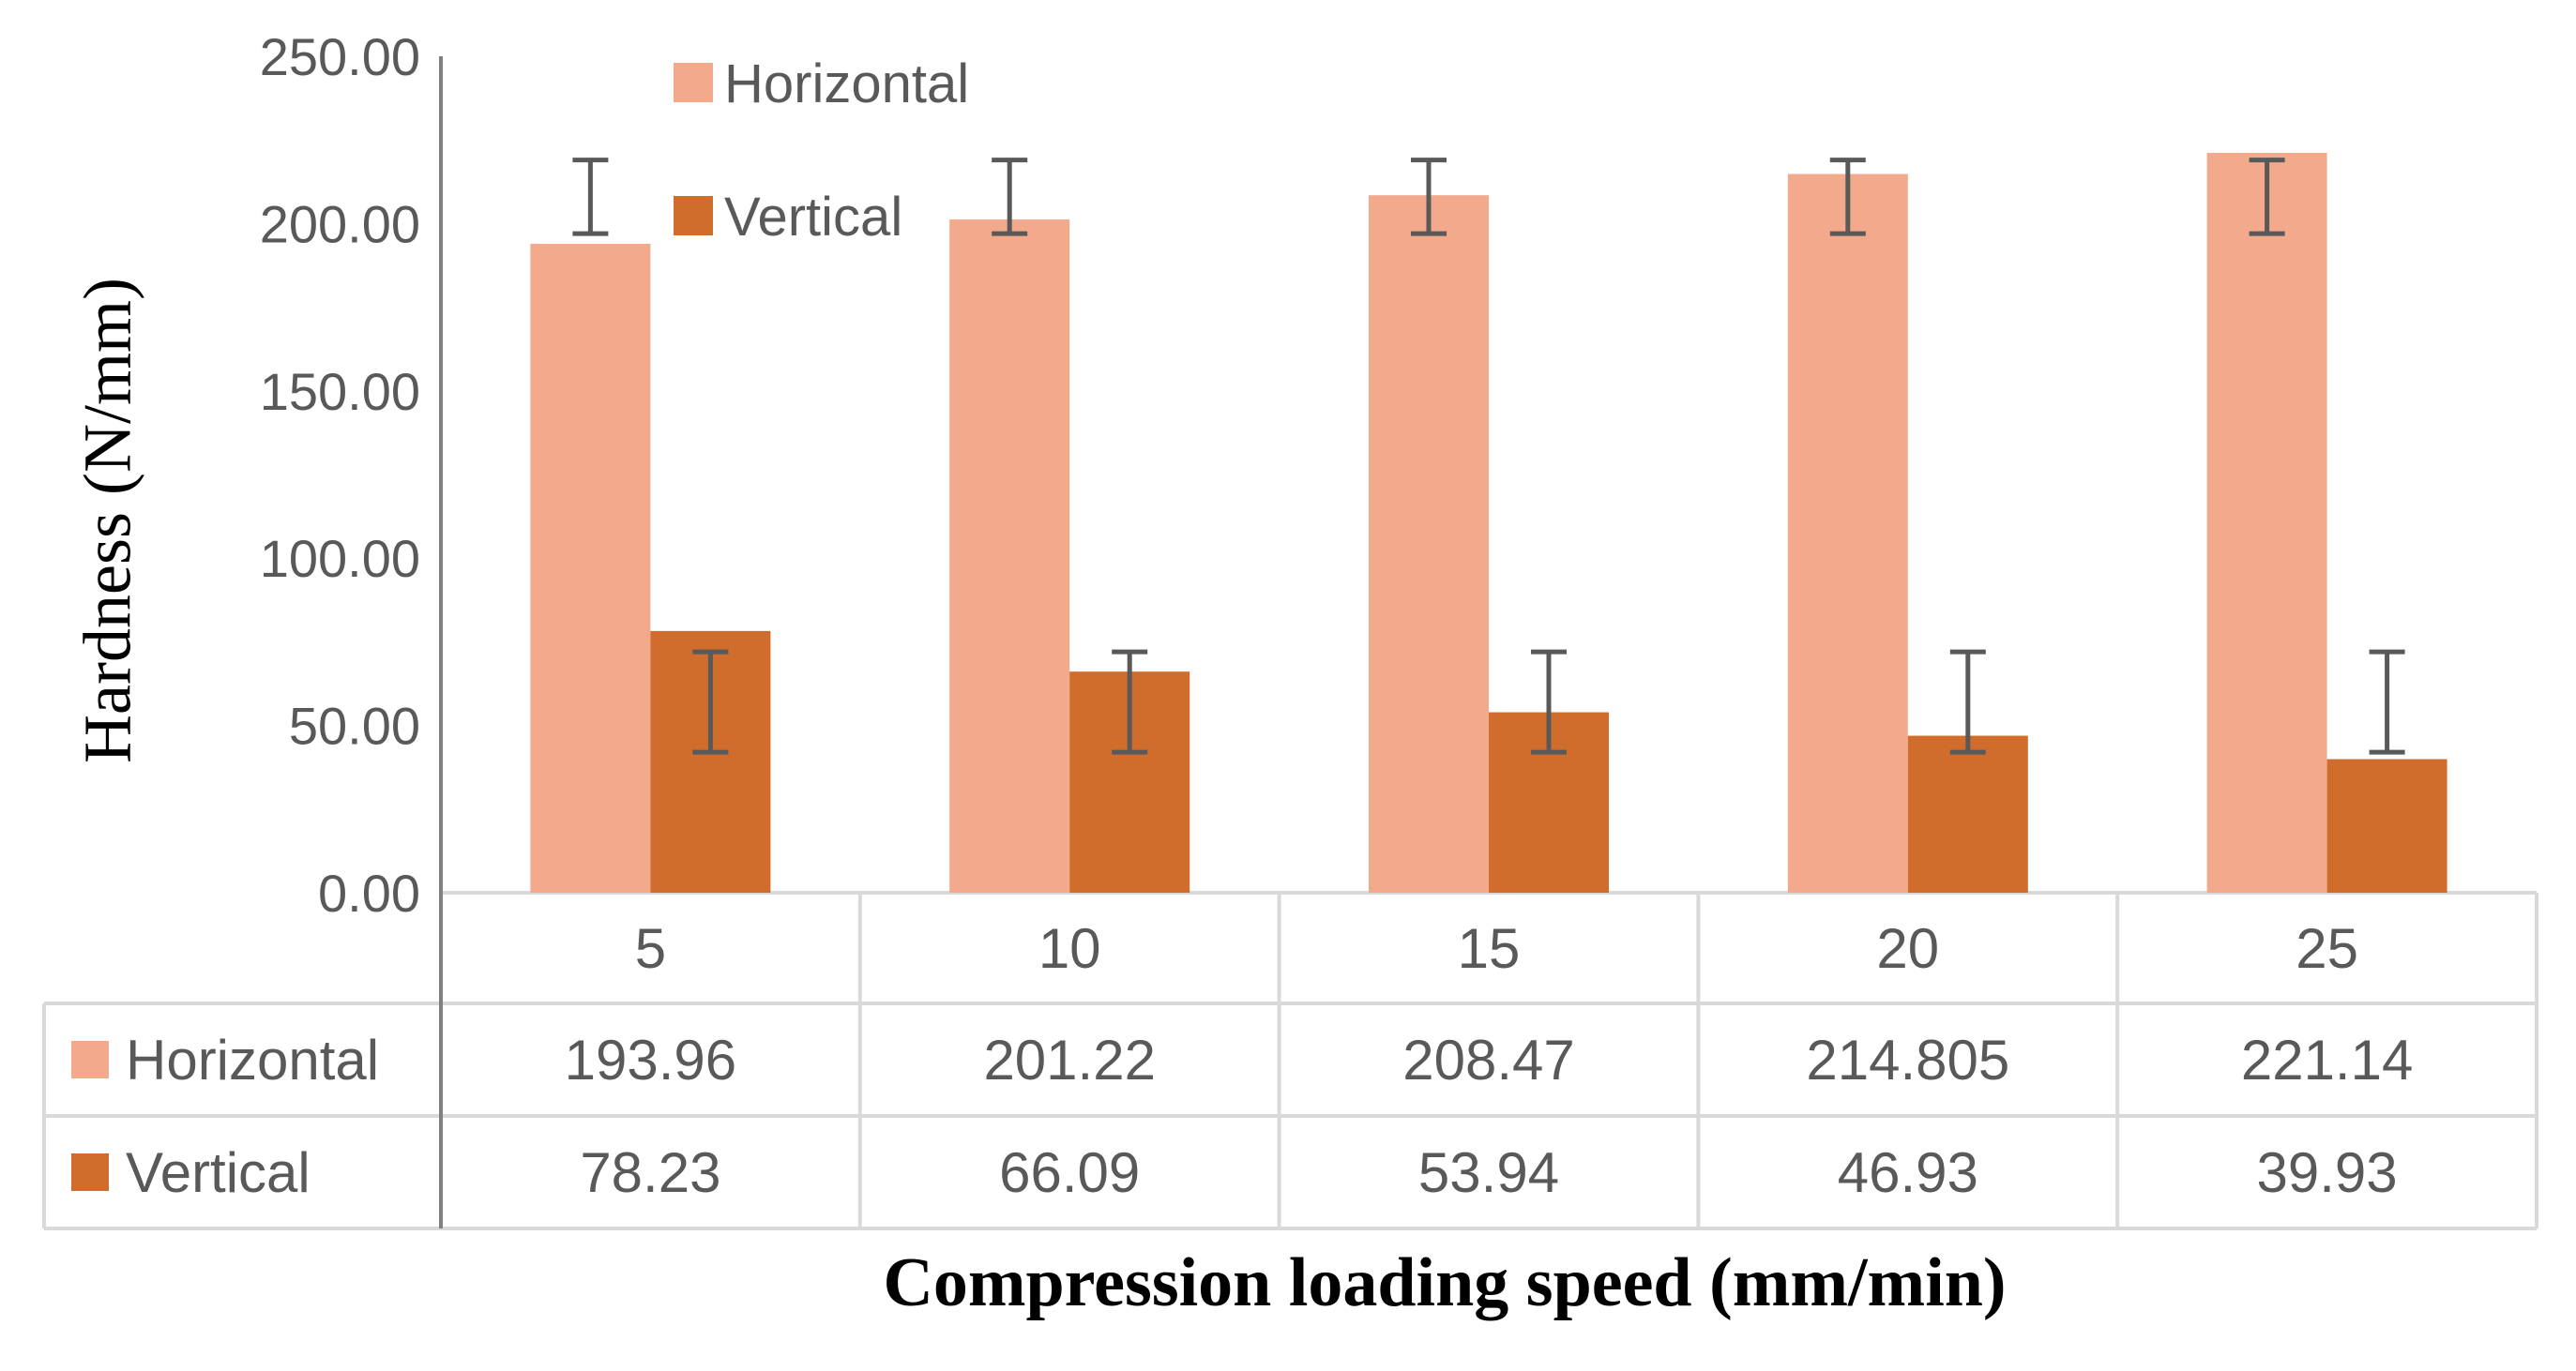 The height and width of the screenshot is (1371, 2576). What do you see at coordinates (1488, 1172) in the screenshot?
I see `table-cell: 53.94` at bounding box center [1488, 1172].